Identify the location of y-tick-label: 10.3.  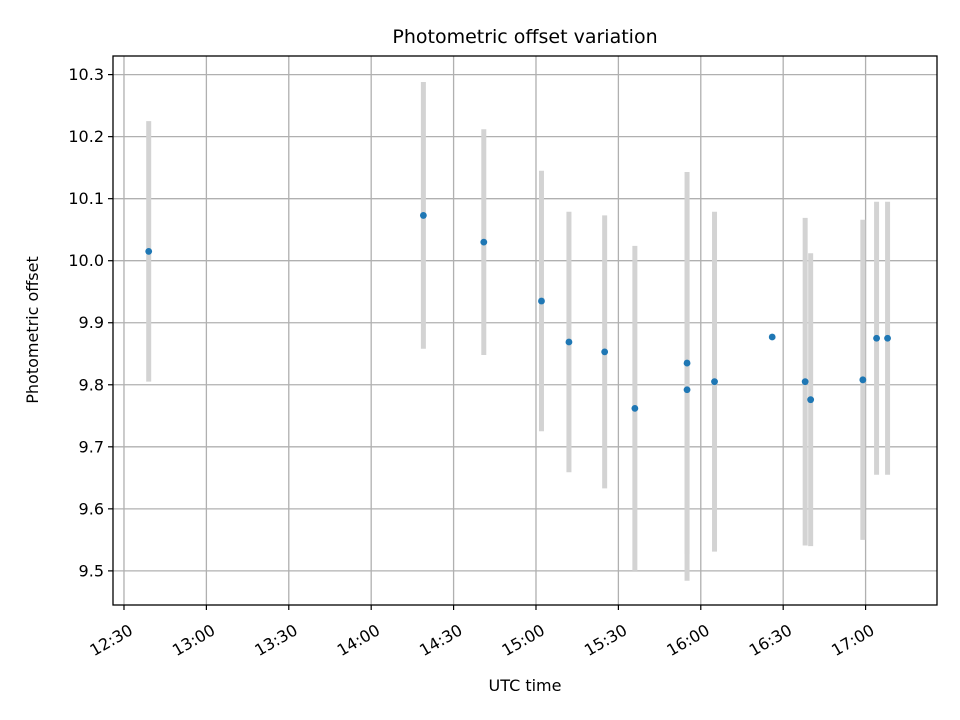
(86, 74).